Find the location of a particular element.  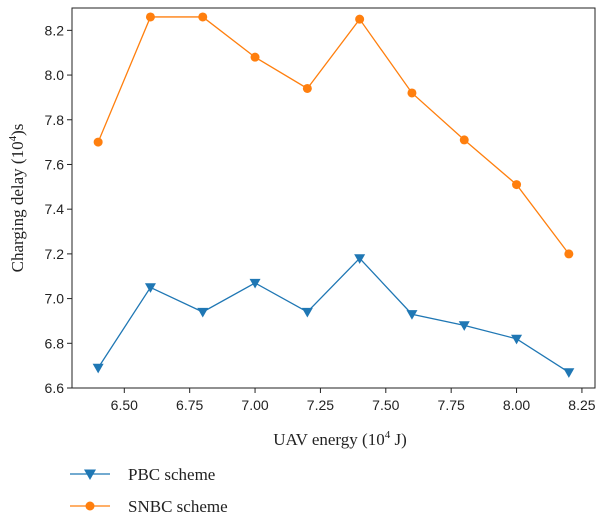

y-tick-label: 8.2 is located at coordinates (55, 30).